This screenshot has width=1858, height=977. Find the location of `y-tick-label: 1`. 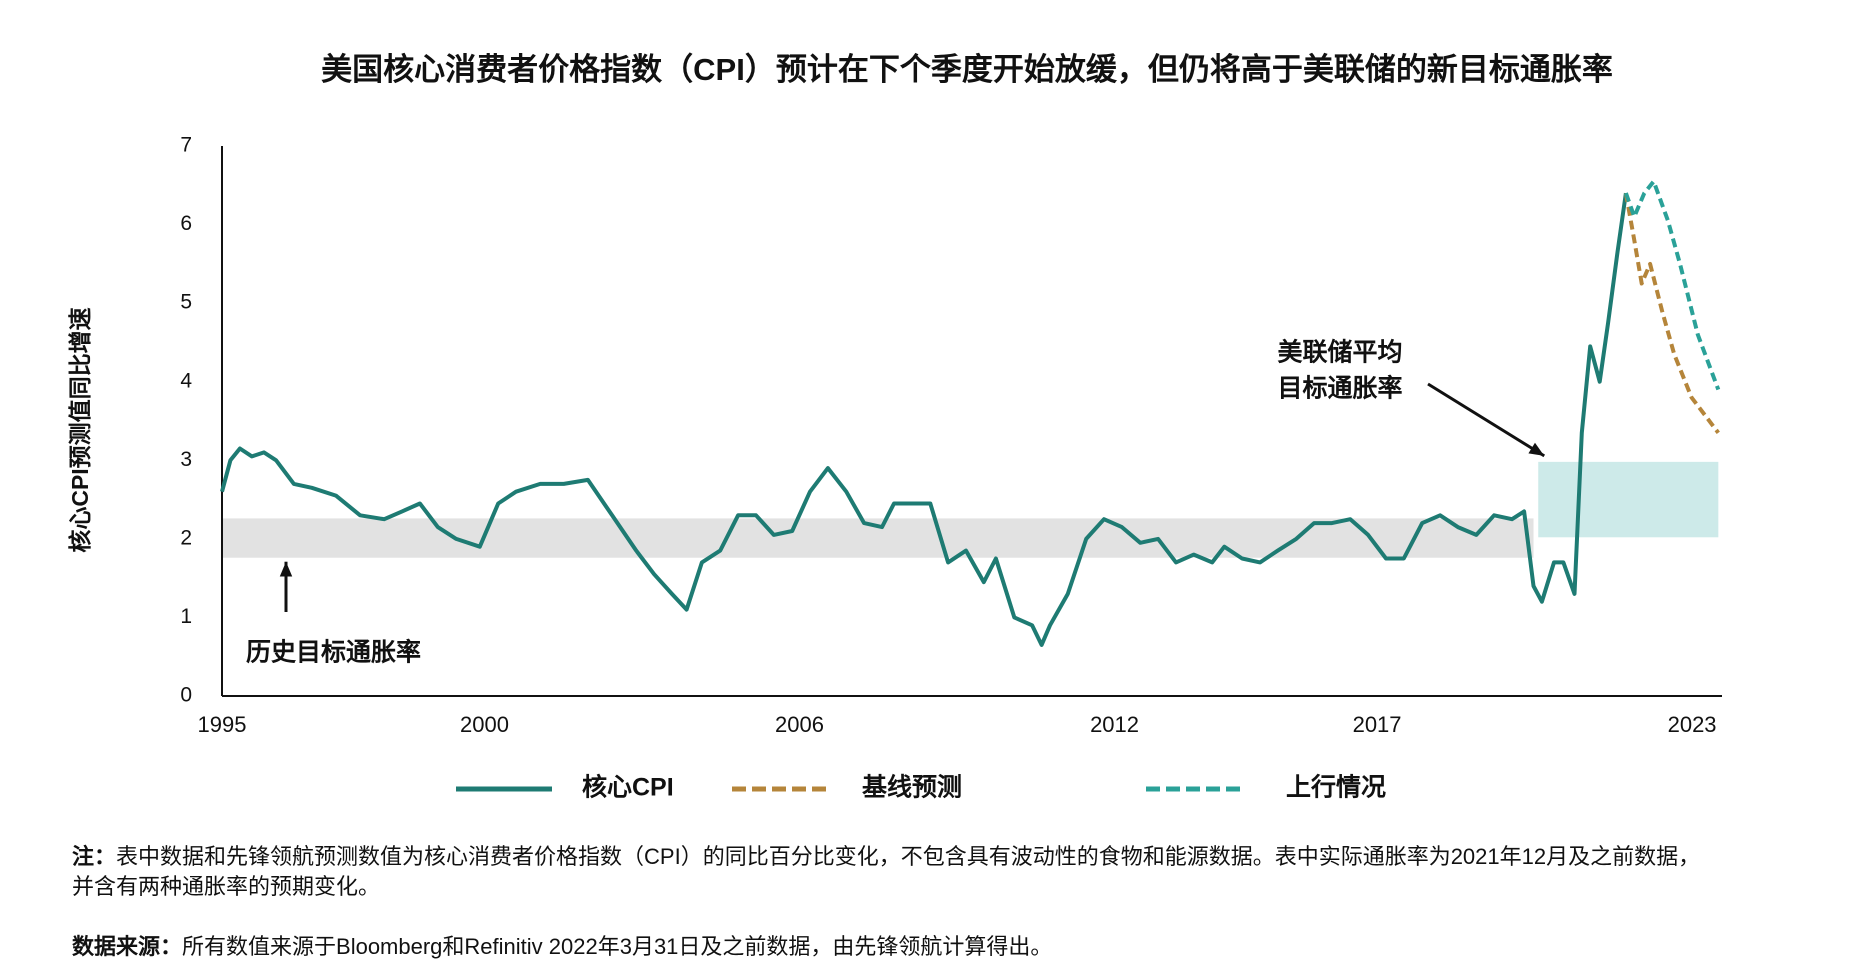

y-tick-label: 1 is located at coordinates (186, 616).